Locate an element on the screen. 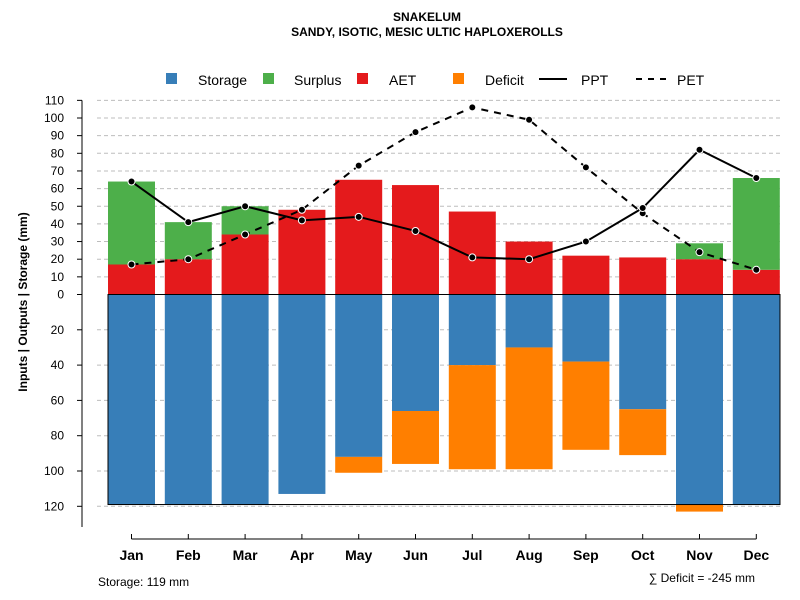 The image size is (800, 600). x-tick-label: May is located at coordinates (358, 555).